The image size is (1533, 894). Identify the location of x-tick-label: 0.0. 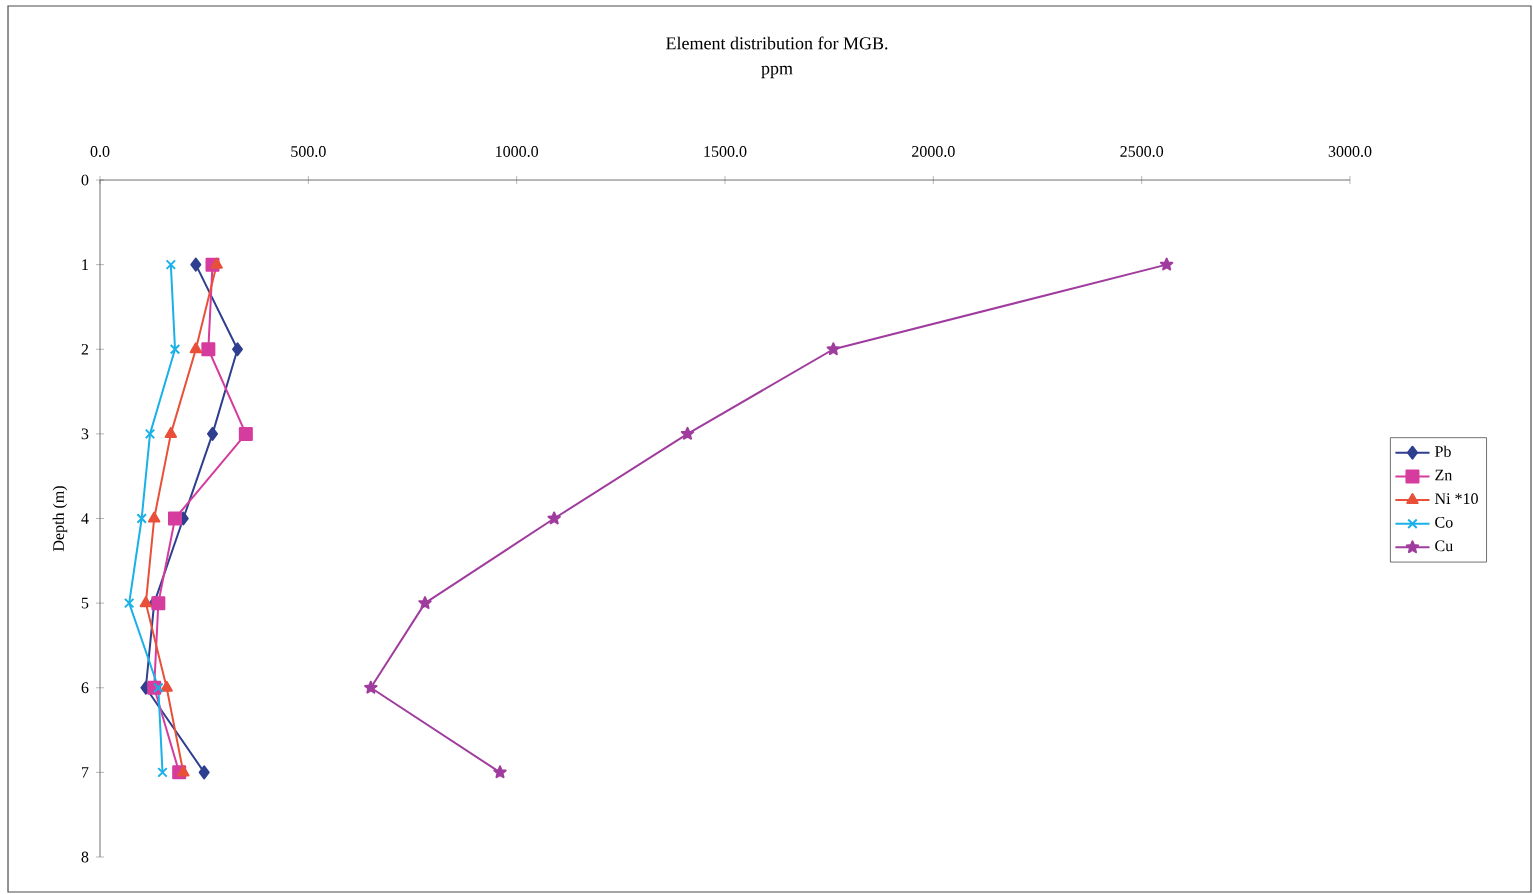
(100, 151).